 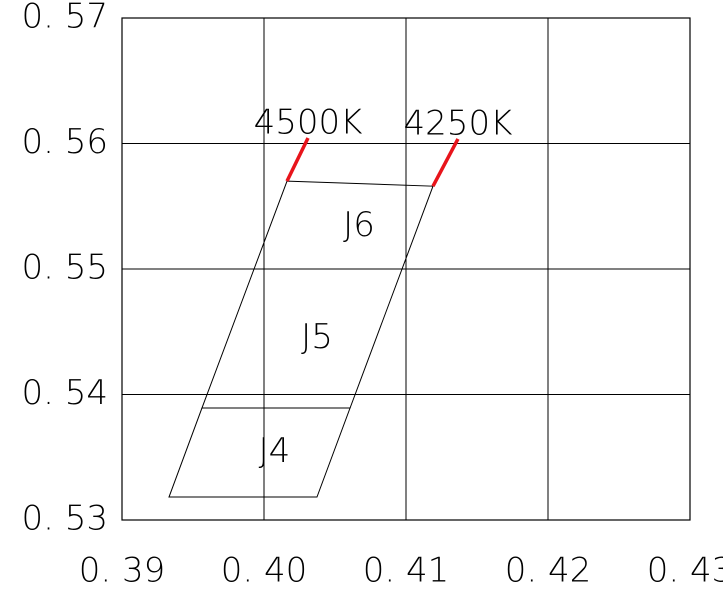 I want to click on bin-label: J6, so click(x=359, y=225).